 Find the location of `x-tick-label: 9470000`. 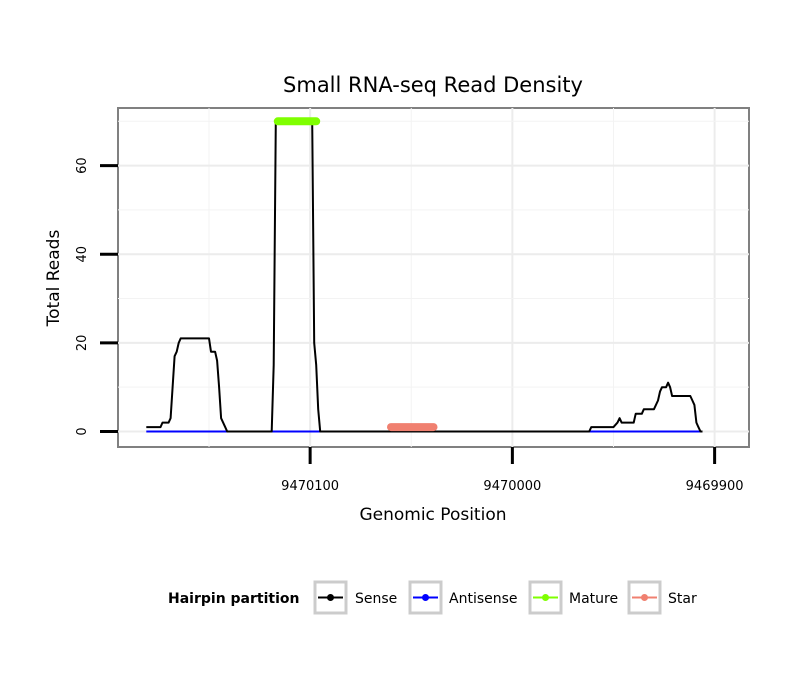

x-tick-label: 9470000 is located at coordinates (512, 486).